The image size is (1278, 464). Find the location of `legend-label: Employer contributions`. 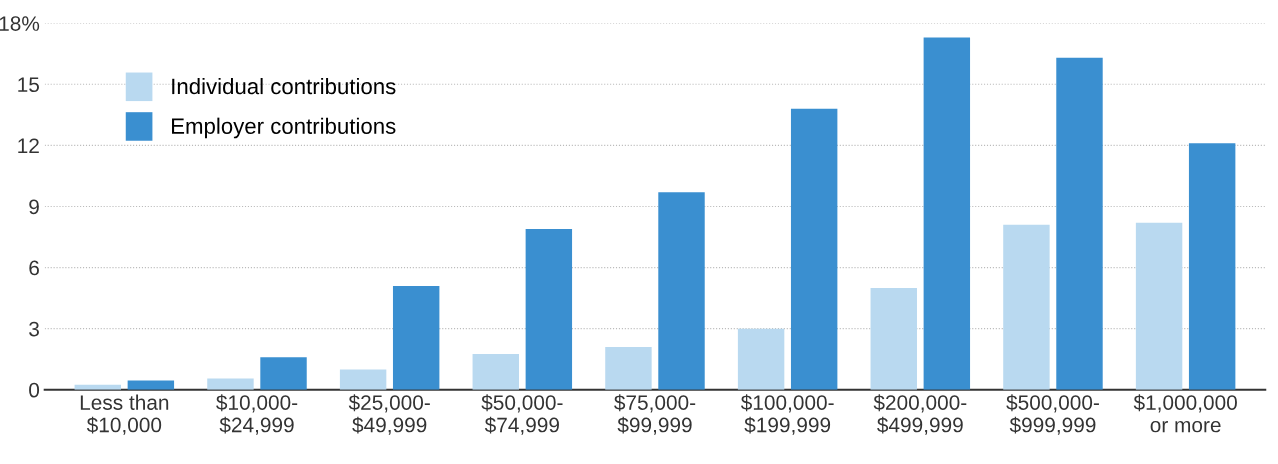

legend-label: Employer contributions is located at coordinates (284, 128).